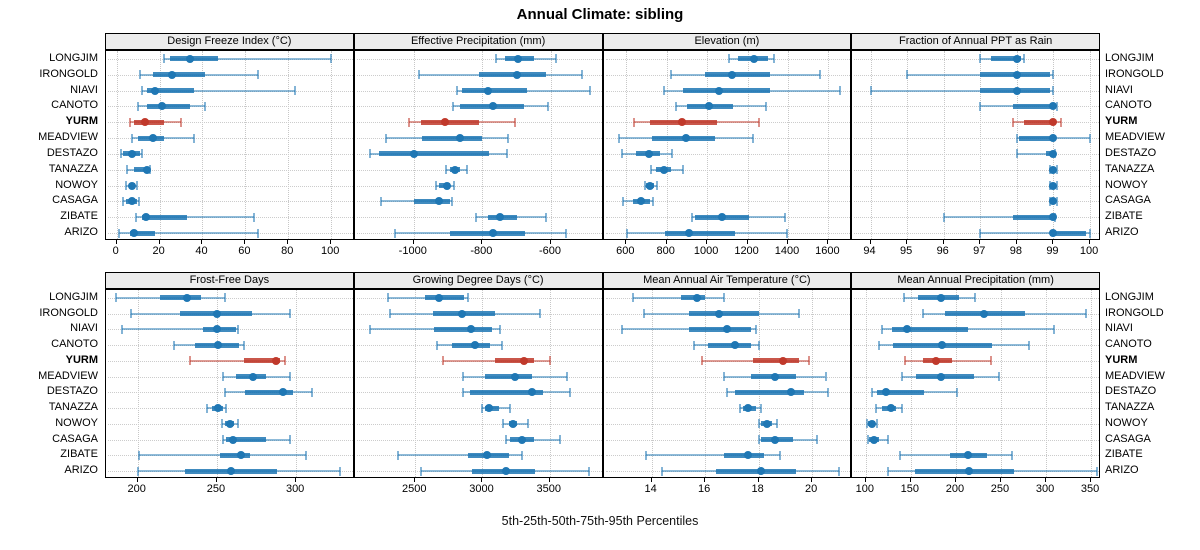  What do you see at coordinates (910, 489) in the screenshot?
I see `x-tick-label: 150` at bounding box center [910, 489].